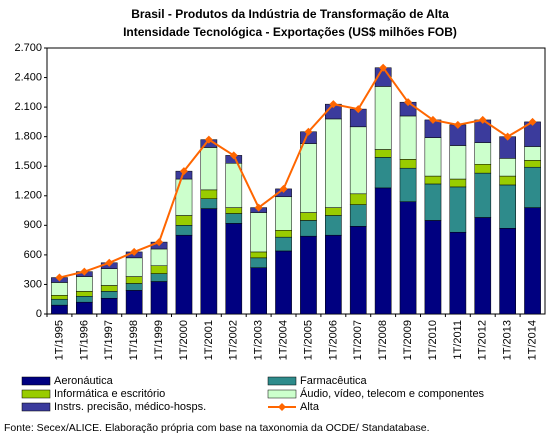 The height and width of the screenshot is (441, 550). What do you see at coordinates (28, 77) in the screenshot?
I see `y-tick-label: 2.400` at bounding box center [28, 77].